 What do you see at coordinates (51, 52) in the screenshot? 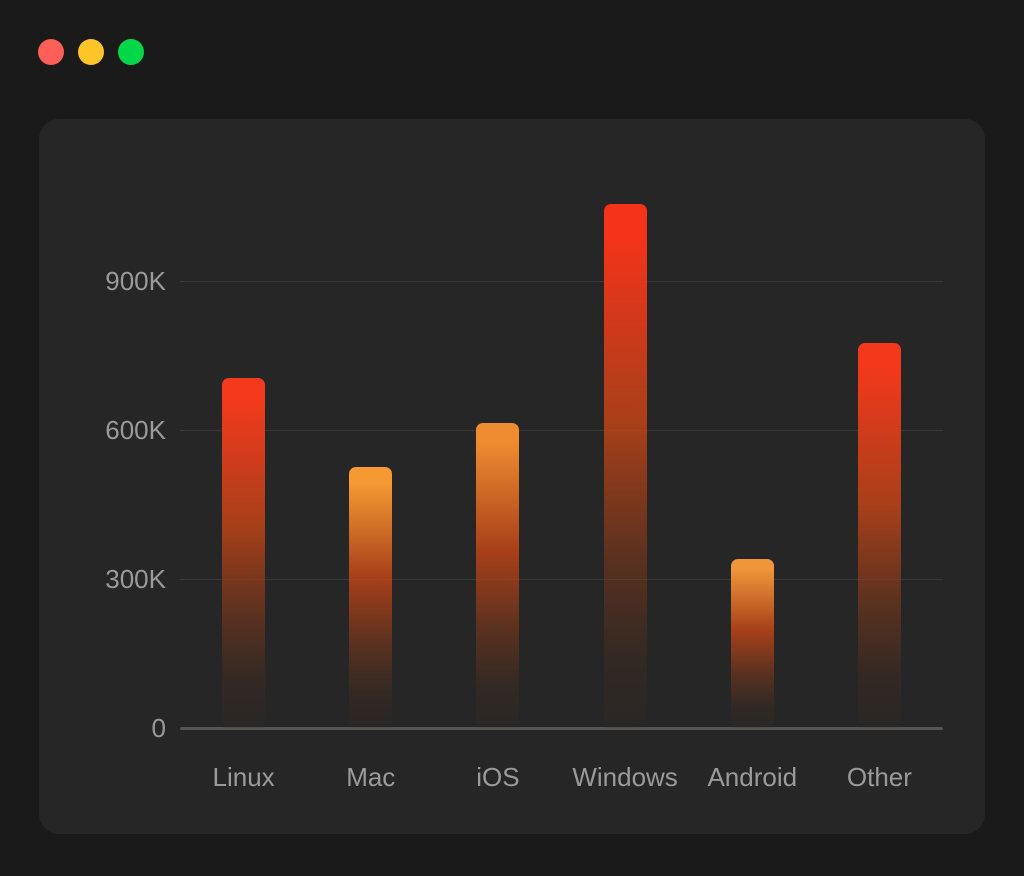
I see `close-button` at bounding box center [51, 52].